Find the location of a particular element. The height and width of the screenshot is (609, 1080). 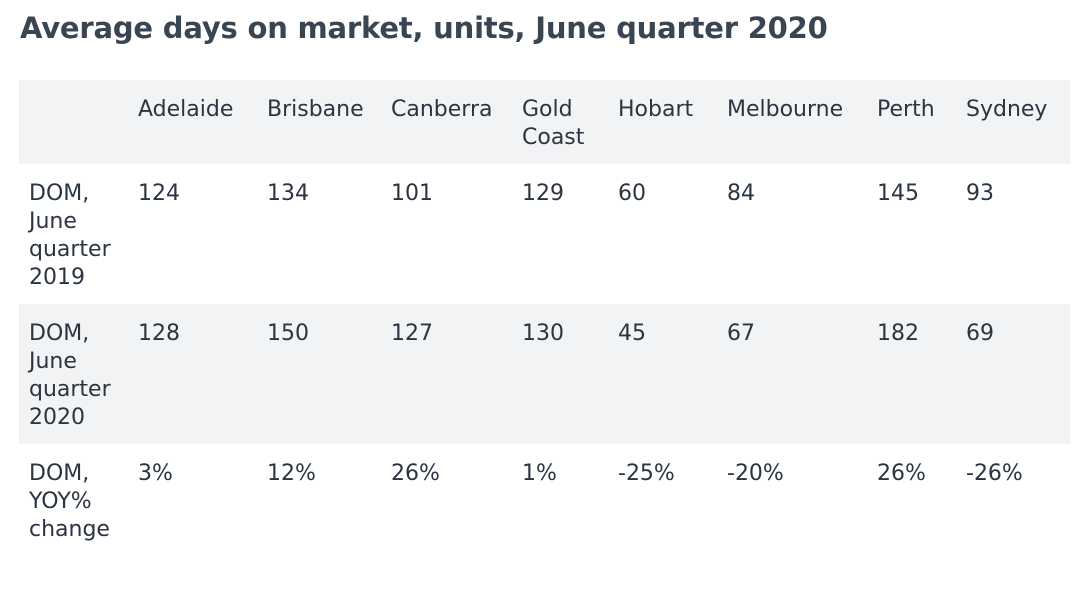

table-cell: -26% is located at coordinates (994, 473).